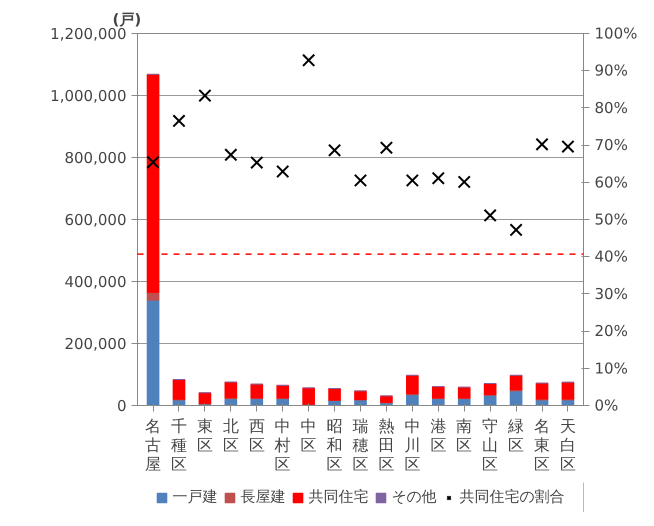 The height and width of the screenshot is (526, 654). I want to click on legend-label: 長屋建, so click(263, 497).